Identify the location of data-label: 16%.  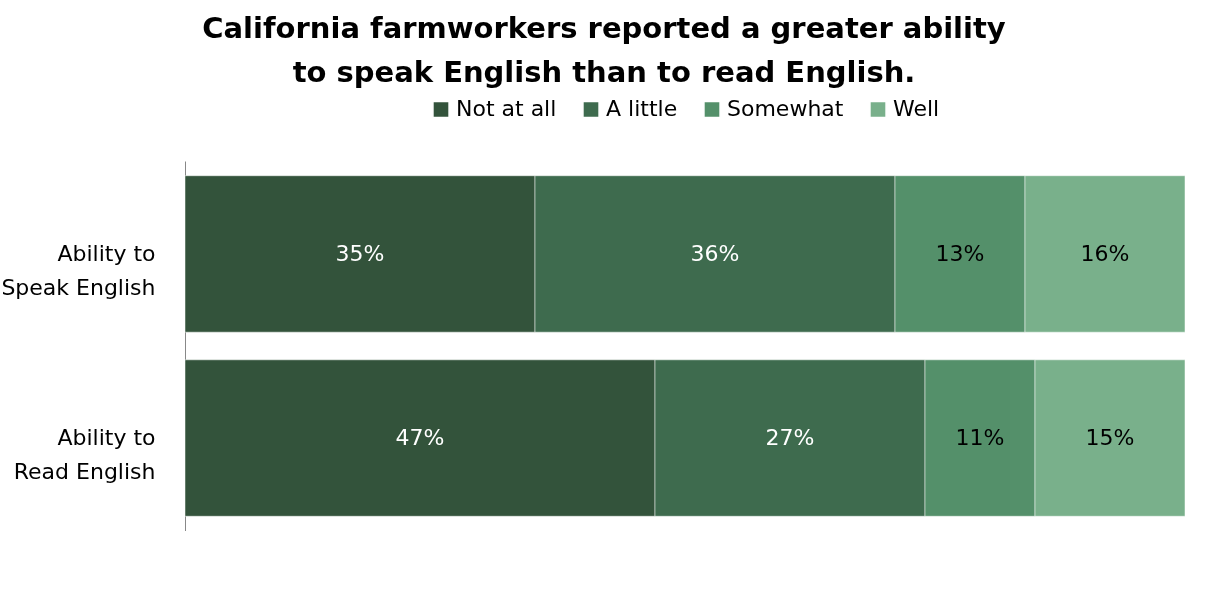
(1105, 253).